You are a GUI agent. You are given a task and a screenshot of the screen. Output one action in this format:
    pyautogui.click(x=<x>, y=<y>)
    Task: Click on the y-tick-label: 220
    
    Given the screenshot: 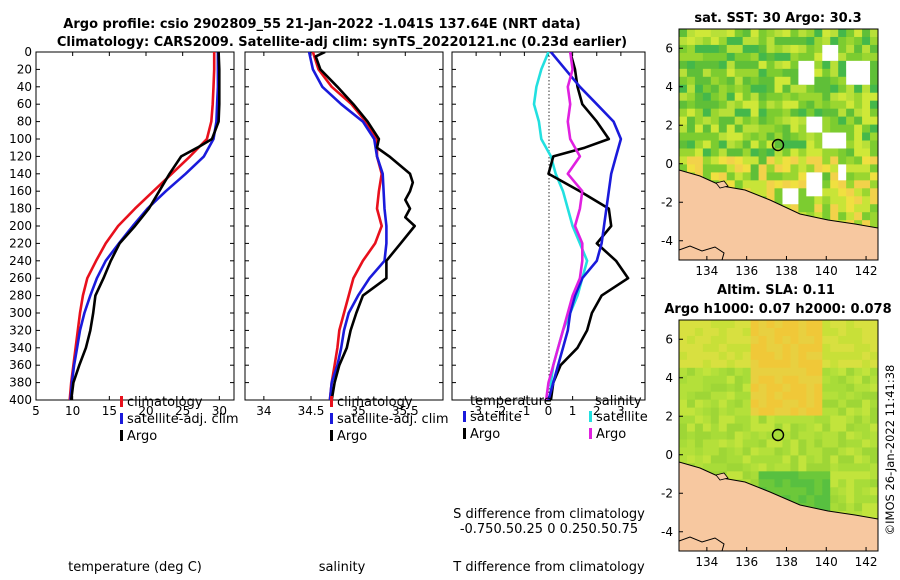 What is the action you would take?
    pyautogui.click(x=20, y=243)
    